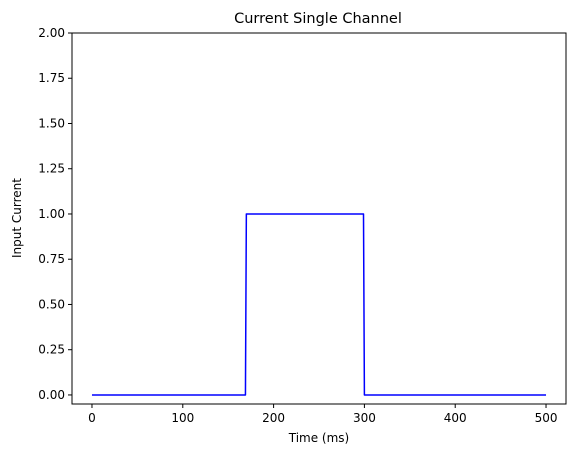 The image size is (576, 455). Describe the element at coordinates (51, 214) in the screenshot. I see `y-tick-label: 1.00` at that location.